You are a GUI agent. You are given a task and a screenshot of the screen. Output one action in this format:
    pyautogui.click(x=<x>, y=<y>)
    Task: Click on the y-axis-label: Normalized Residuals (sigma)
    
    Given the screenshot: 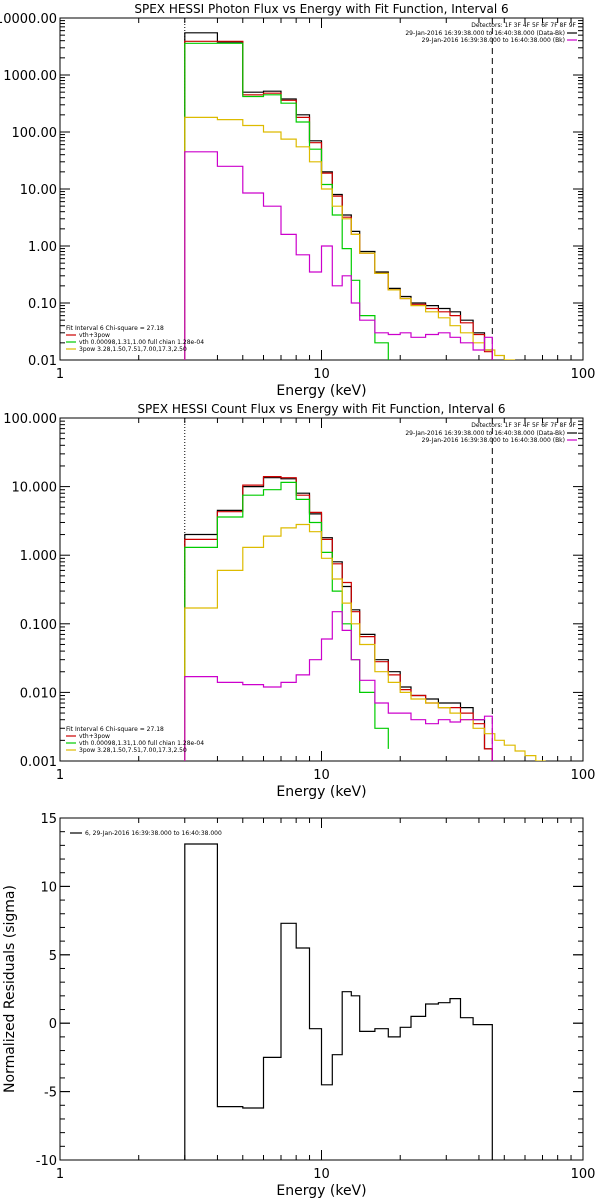 What is the action you would take?
    pyautogui.click(x=10, y=989)
    